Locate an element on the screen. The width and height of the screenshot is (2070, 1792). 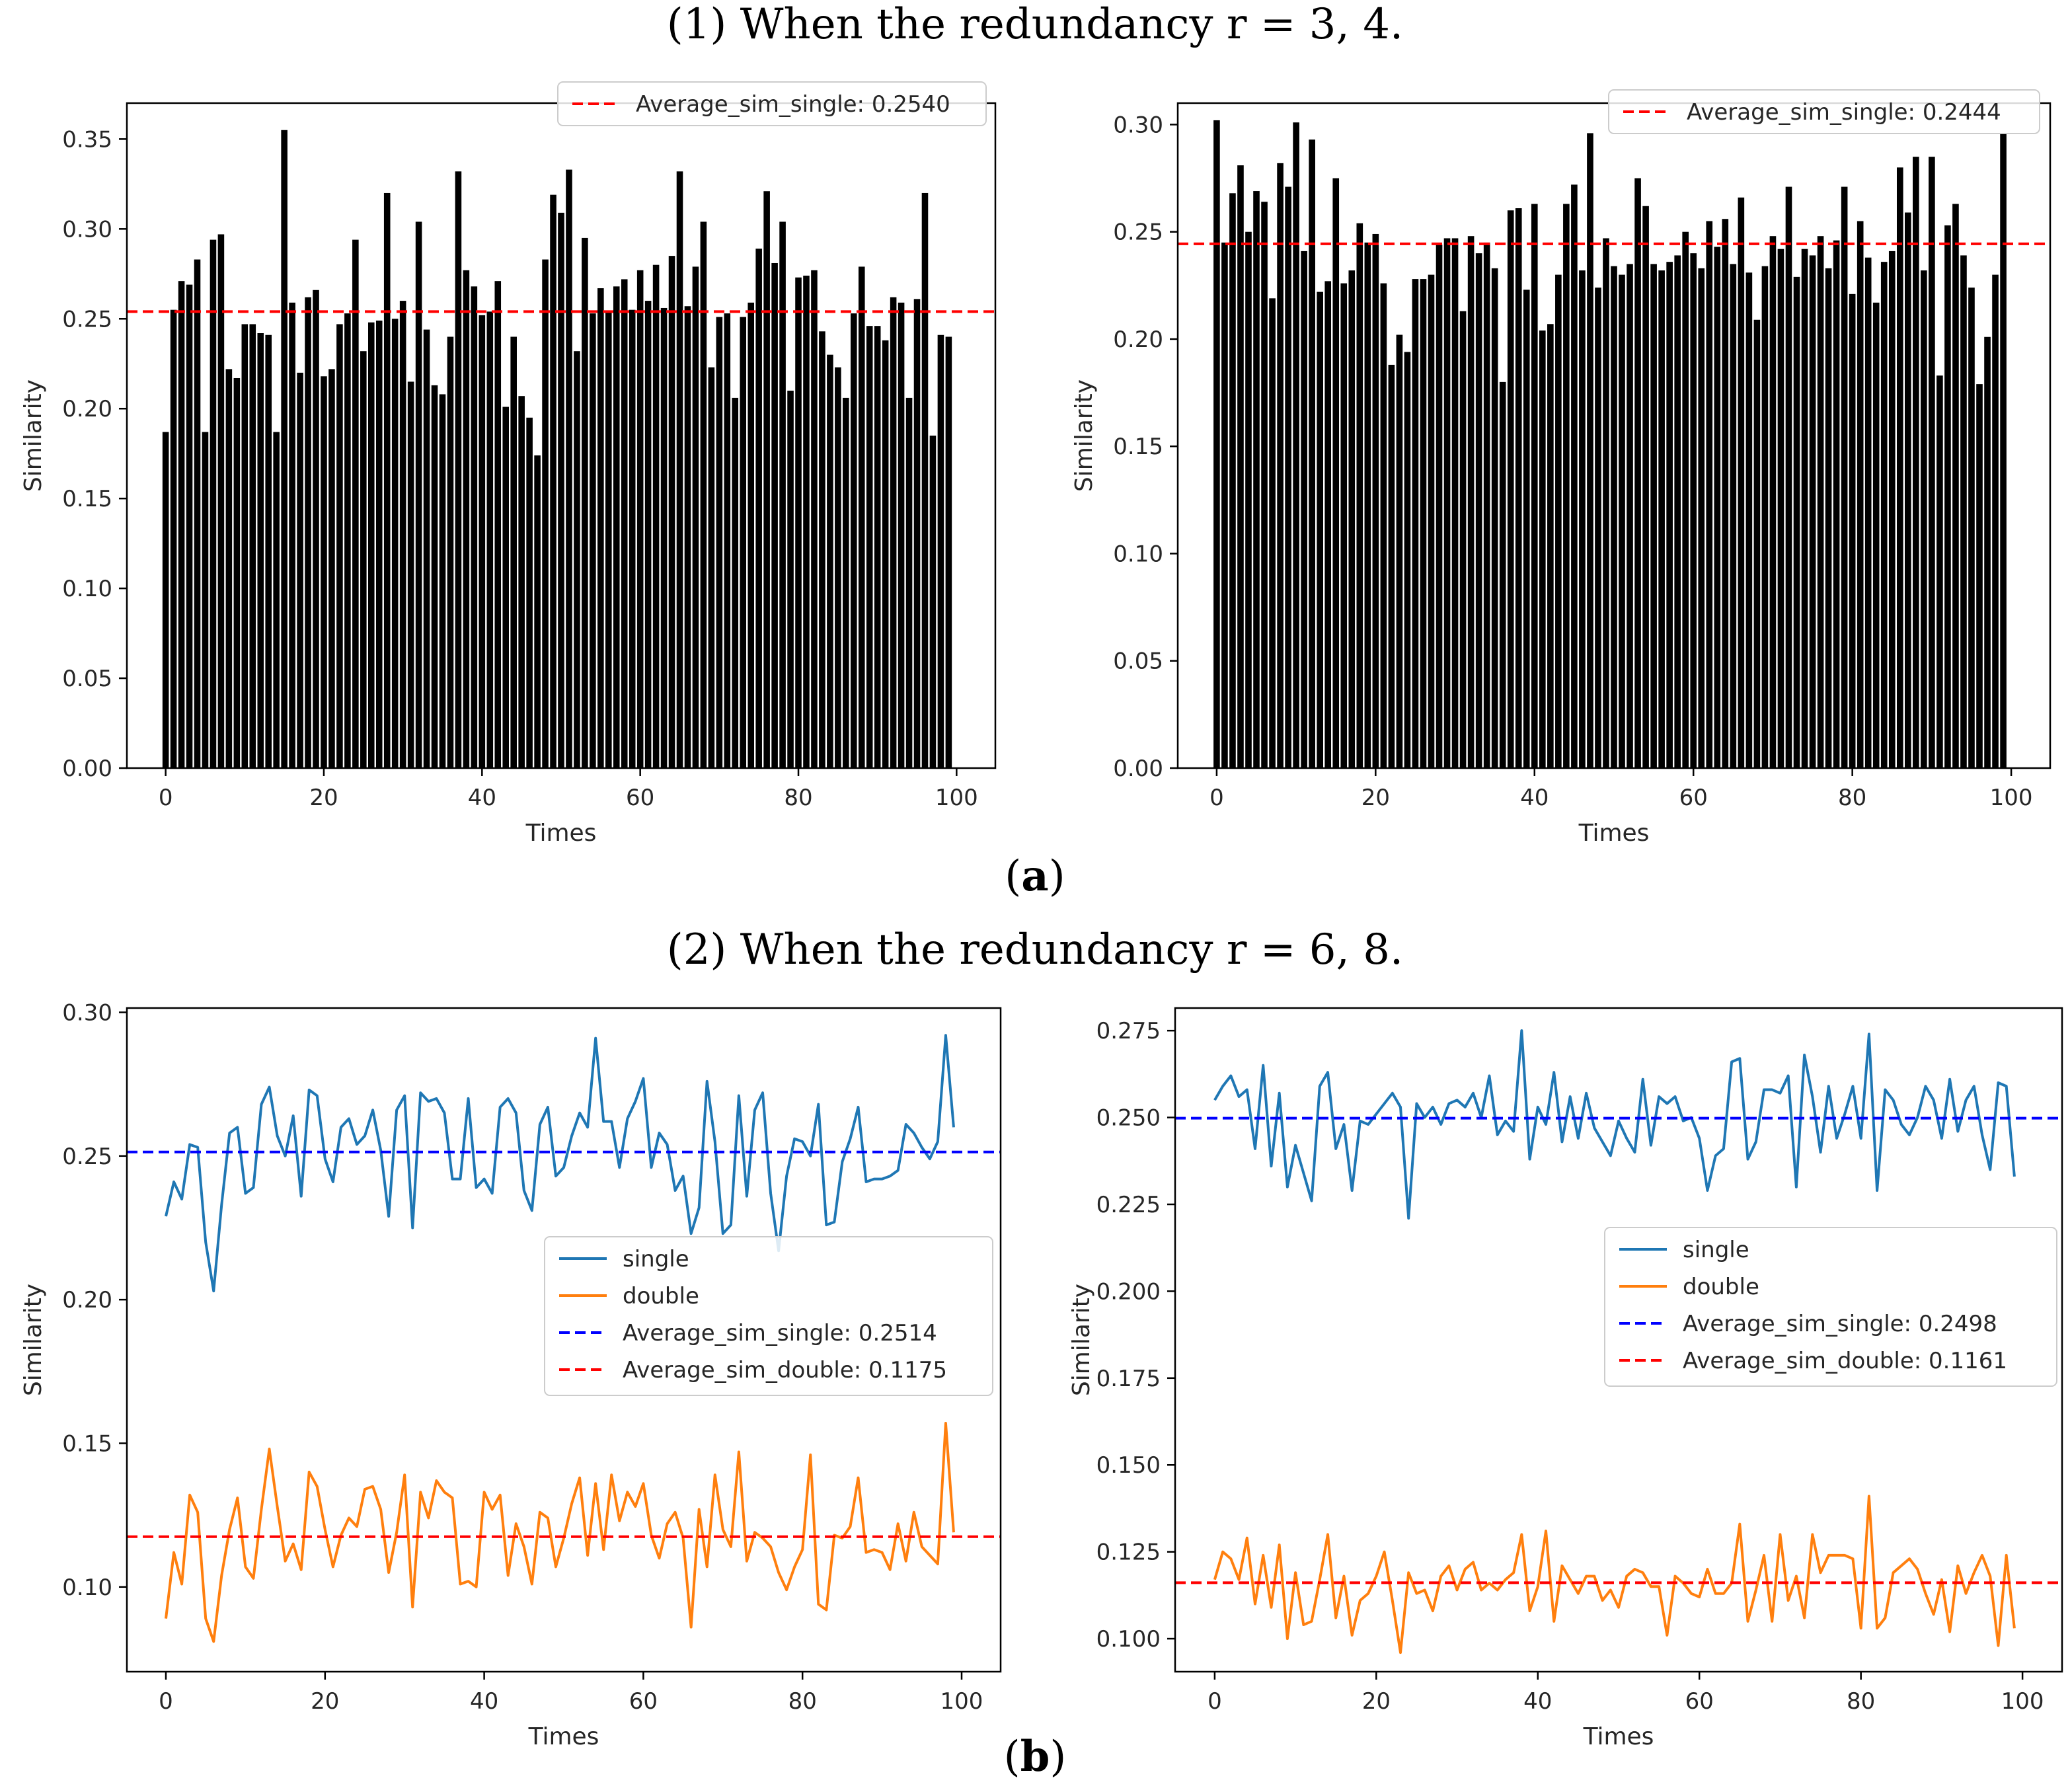
legend-entry: Average_sim_single: 0.2514 is located at coordinates (780, 1333).